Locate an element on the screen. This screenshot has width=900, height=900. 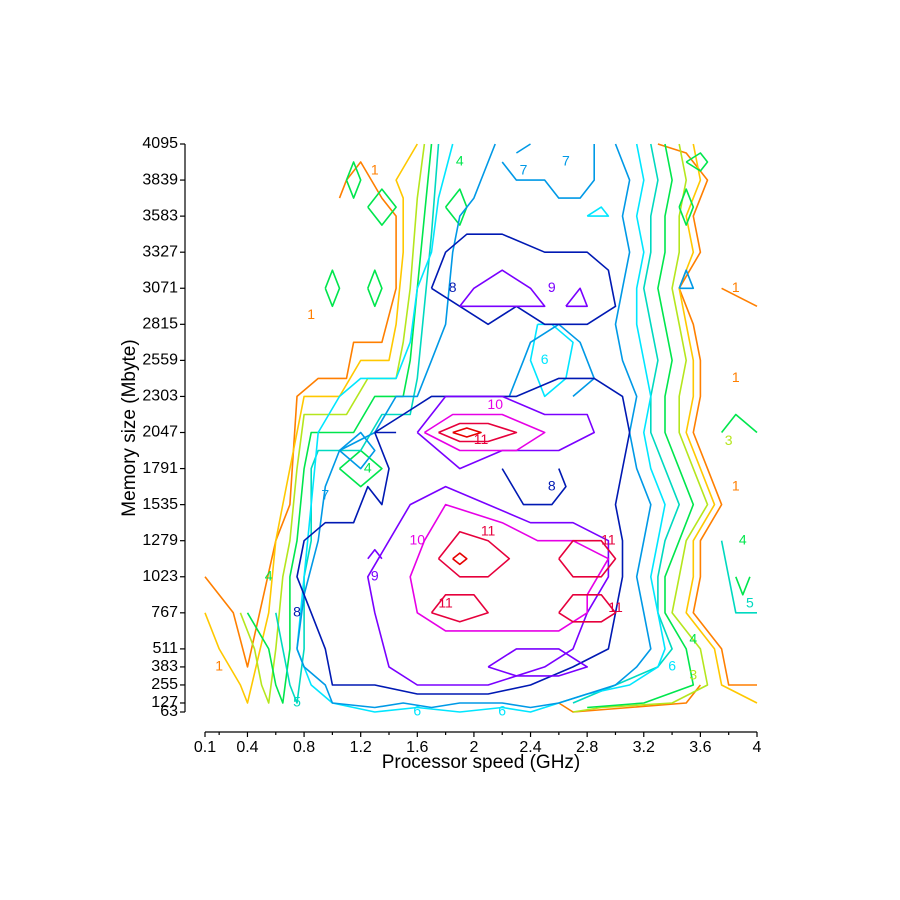
x-tick-label: 3.6 is located at coordinates (700, 747).